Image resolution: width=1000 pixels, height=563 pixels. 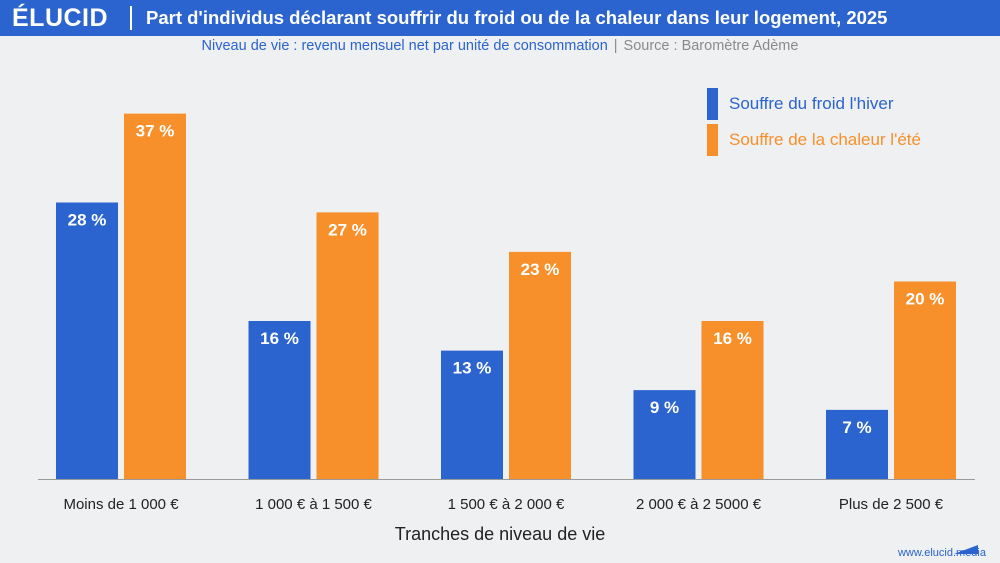 I want to click on data-label-heat-0: 37 %, so click(x=155, y=131).